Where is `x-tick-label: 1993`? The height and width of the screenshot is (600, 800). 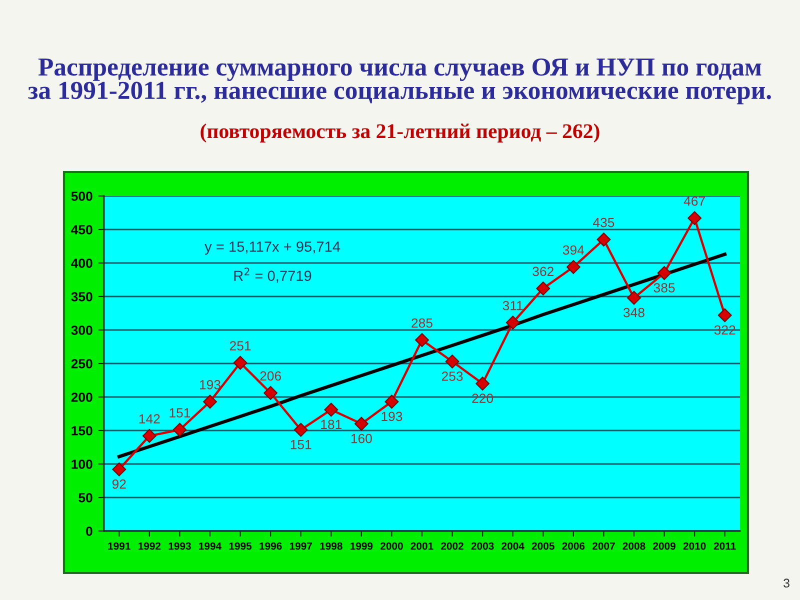
x-tick-label: 1993 is located at coordinates (179, 546).